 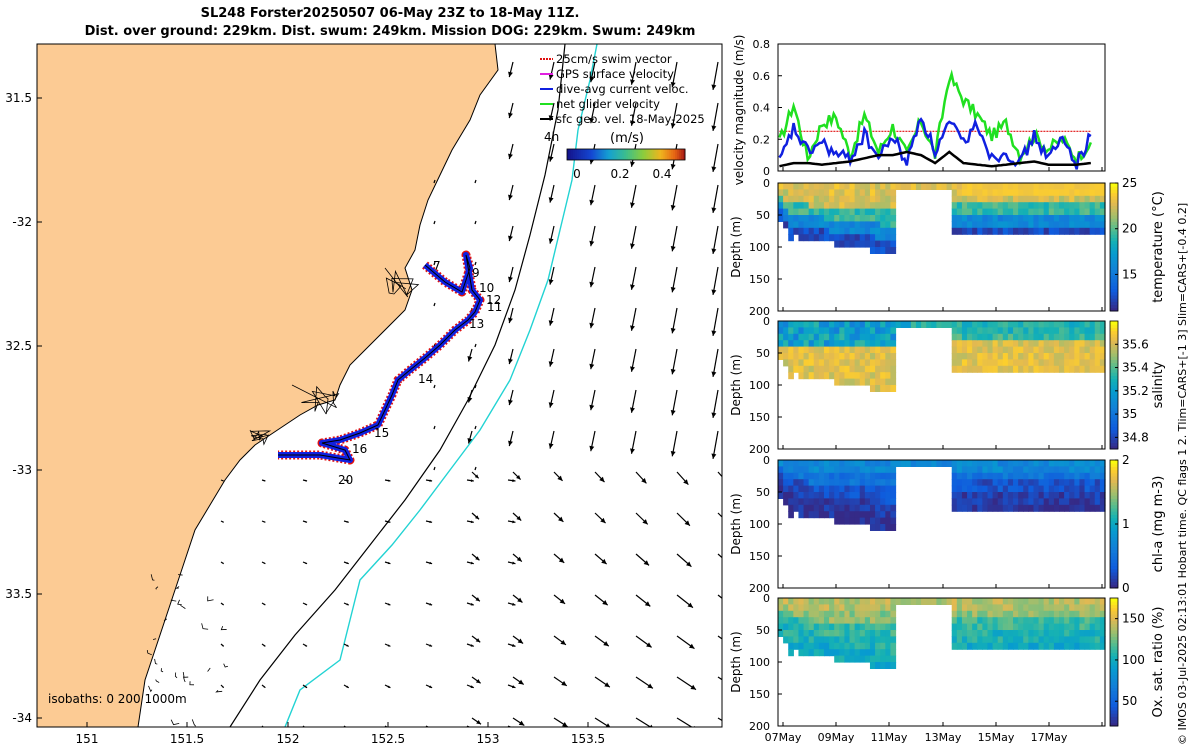 I want to click on day-label-16: 16, so click(x=359, y=449).